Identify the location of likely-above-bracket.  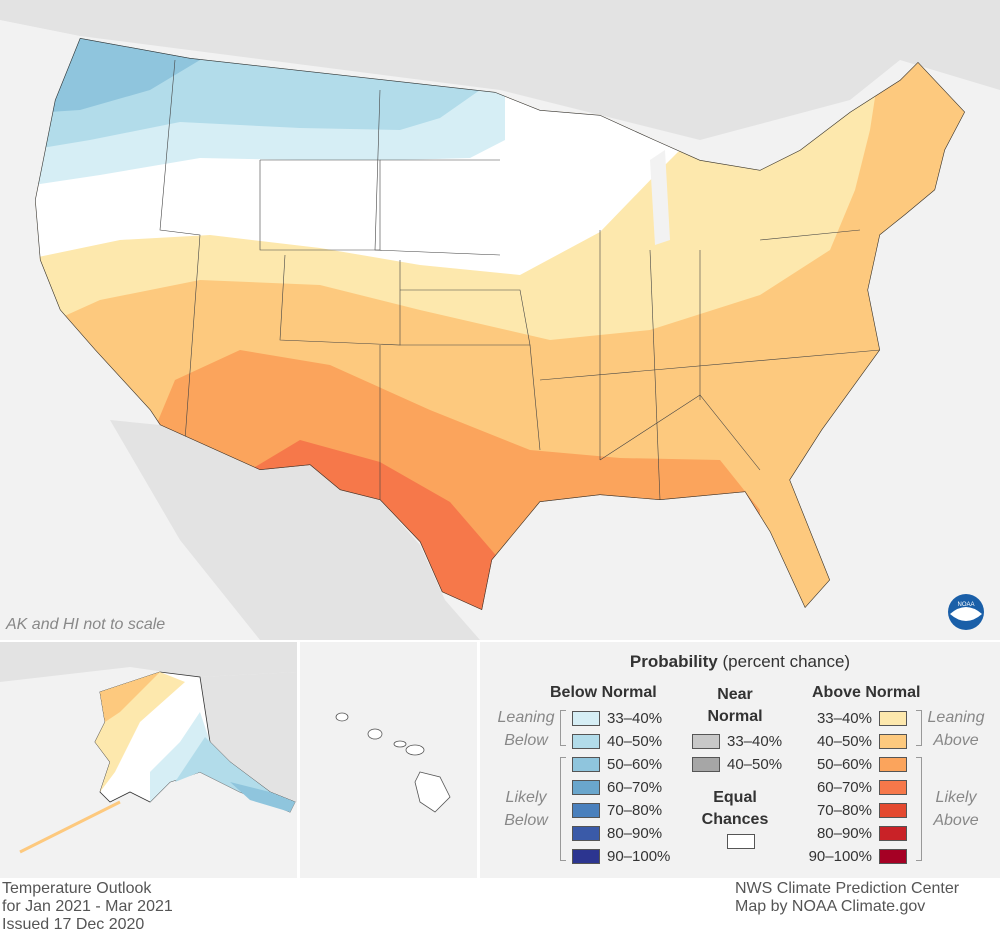
(919, 809).